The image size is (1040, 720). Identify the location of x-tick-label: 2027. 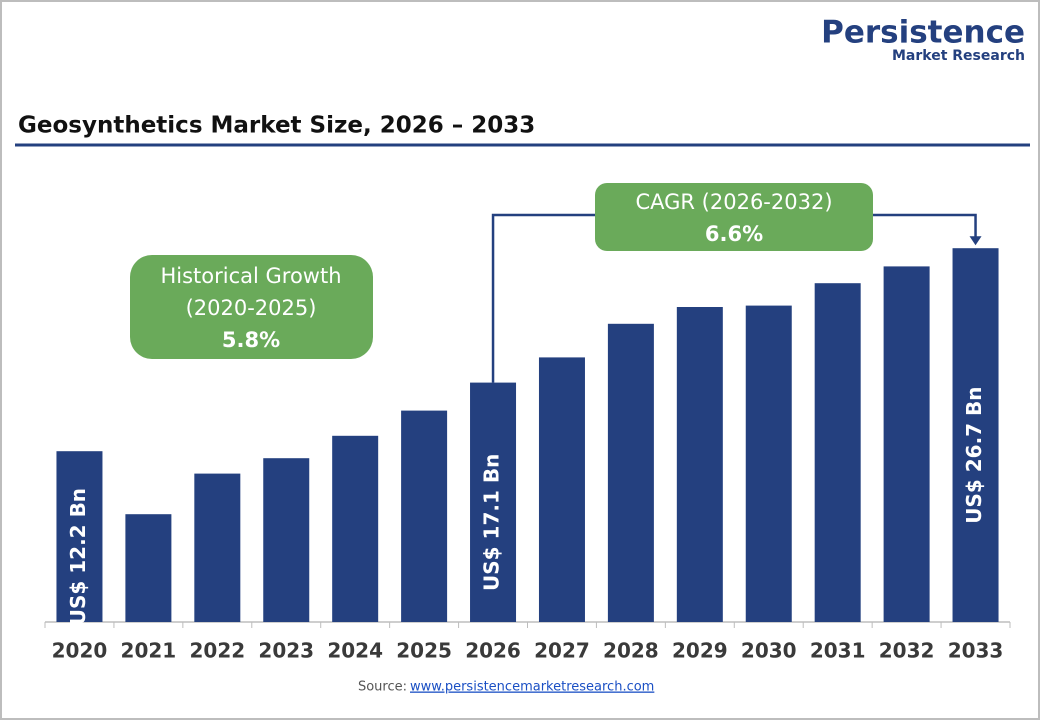
(562, 651).